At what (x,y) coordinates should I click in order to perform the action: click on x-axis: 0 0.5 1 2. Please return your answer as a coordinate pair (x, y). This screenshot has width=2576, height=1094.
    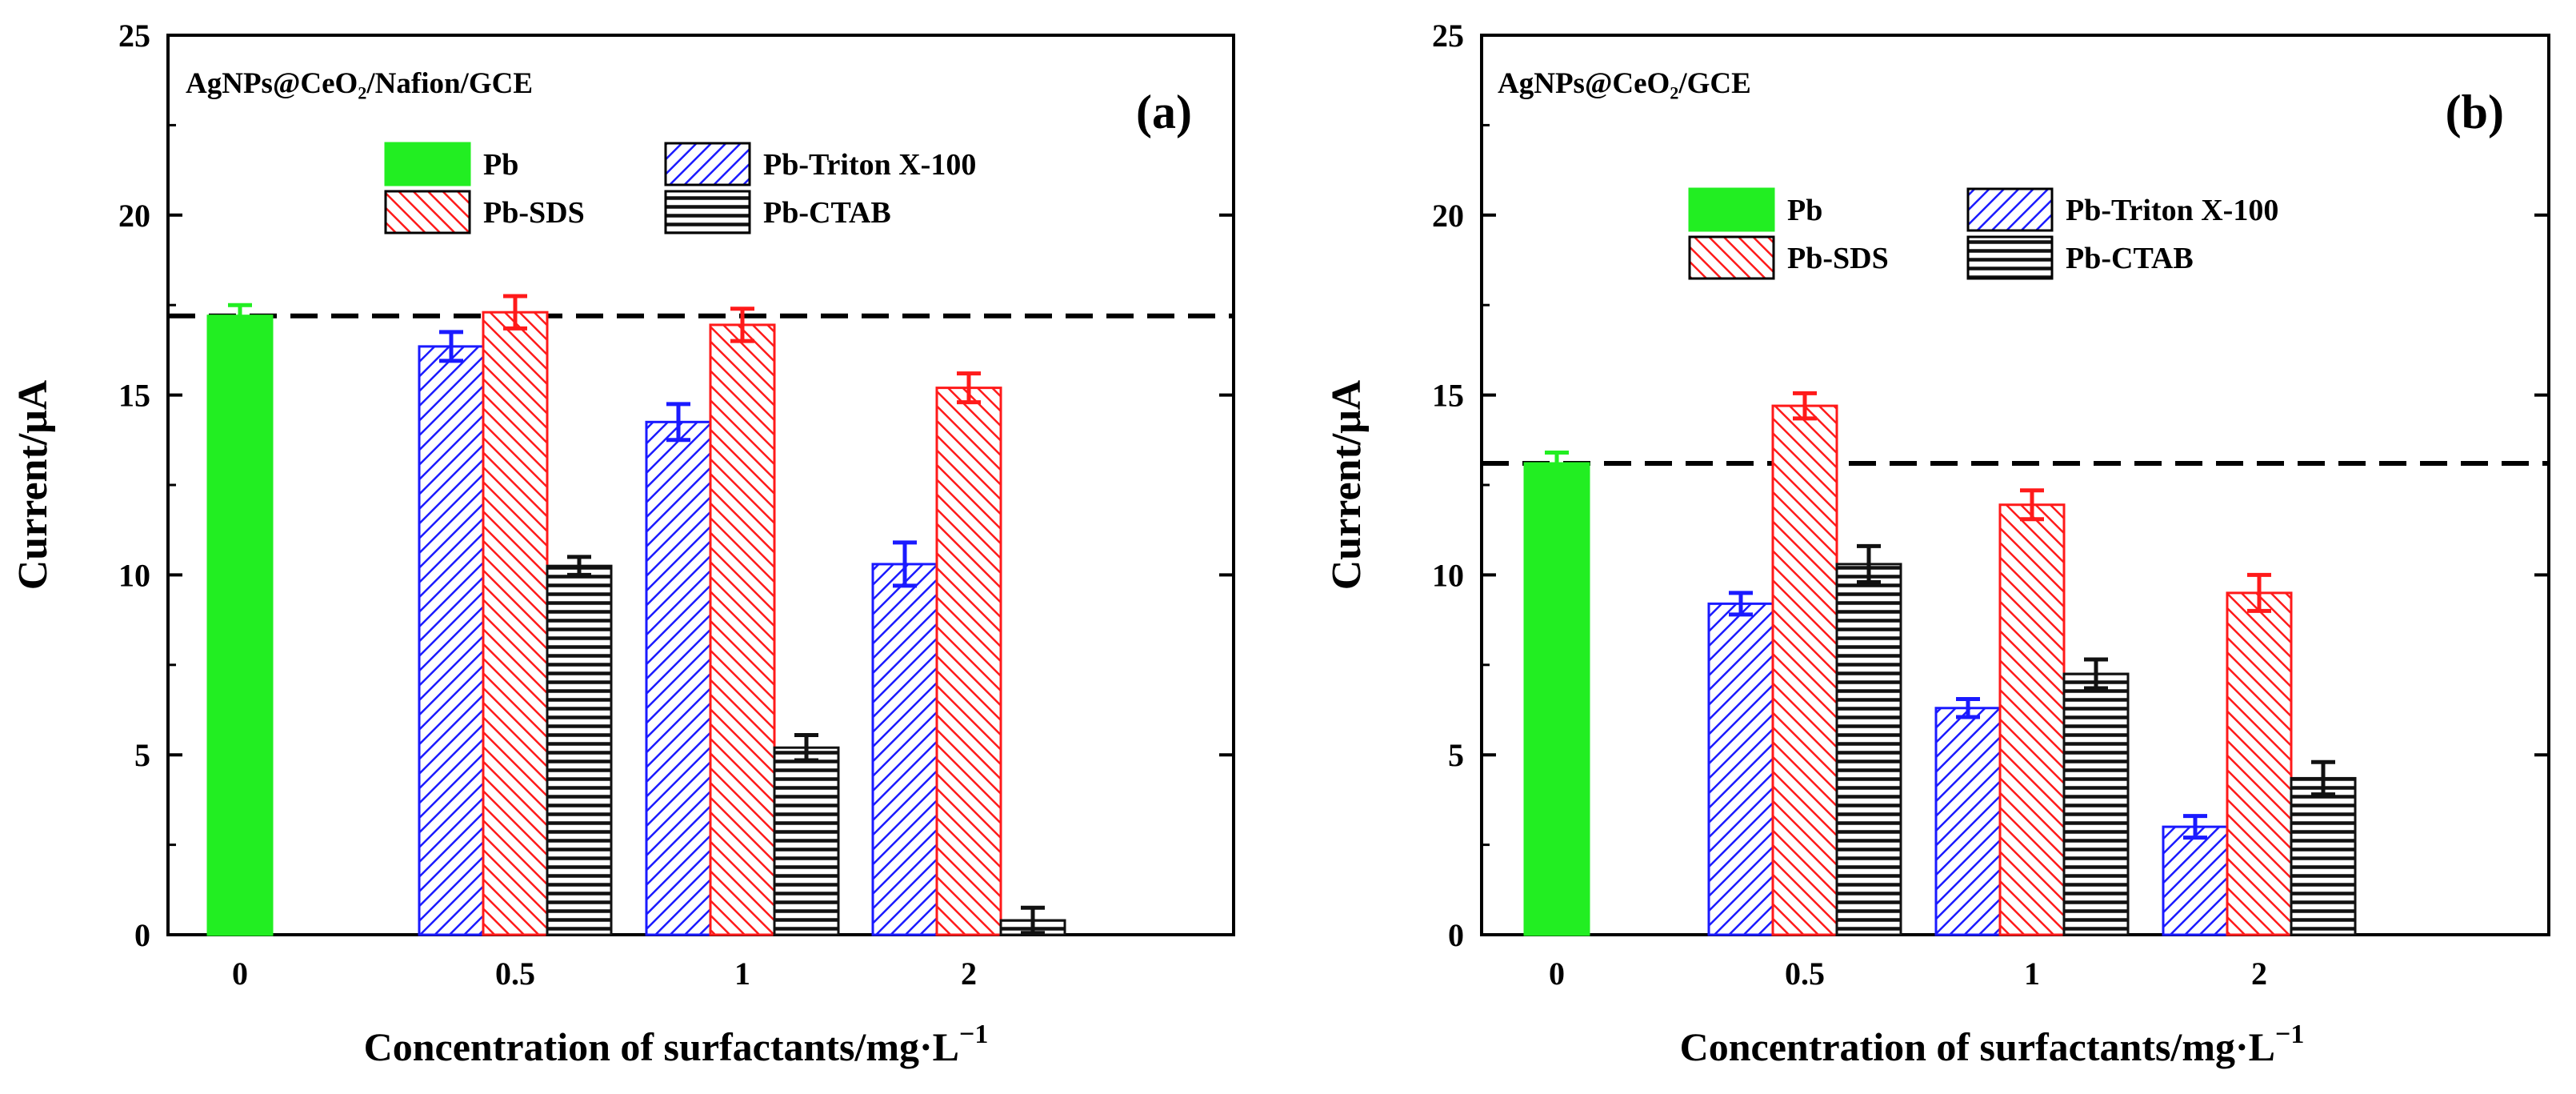
    Looking at the image, I should click on (1908, 956).